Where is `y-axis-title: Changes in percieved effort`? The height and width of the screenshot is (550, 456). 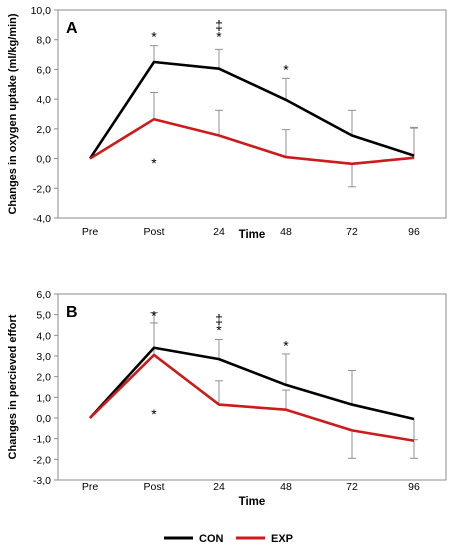
y-axis-title: Changes in percieved effort is located at coordinates (13, 386).